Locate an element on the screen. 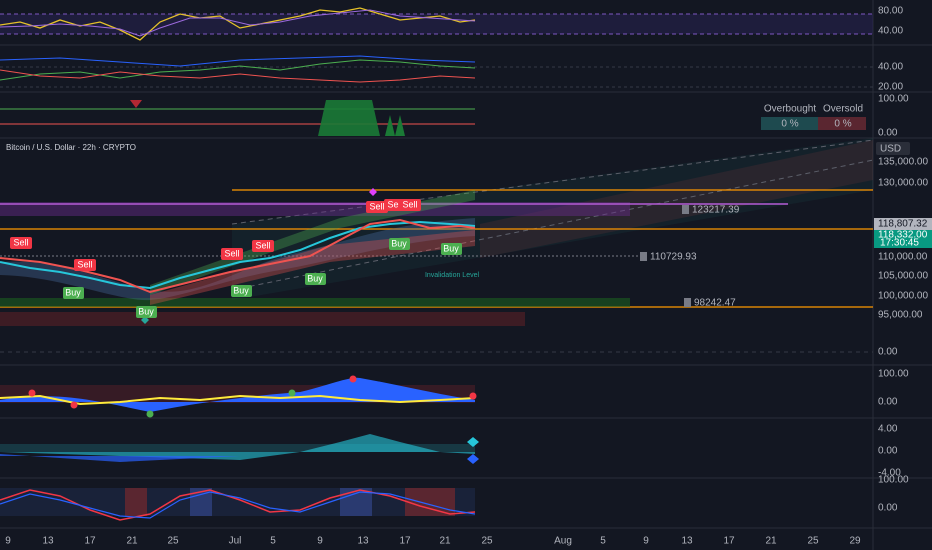 The width and height of the screenshot is (932, 550). osc-pane: 100.00 0.00 is located at coordinates (454, 498).